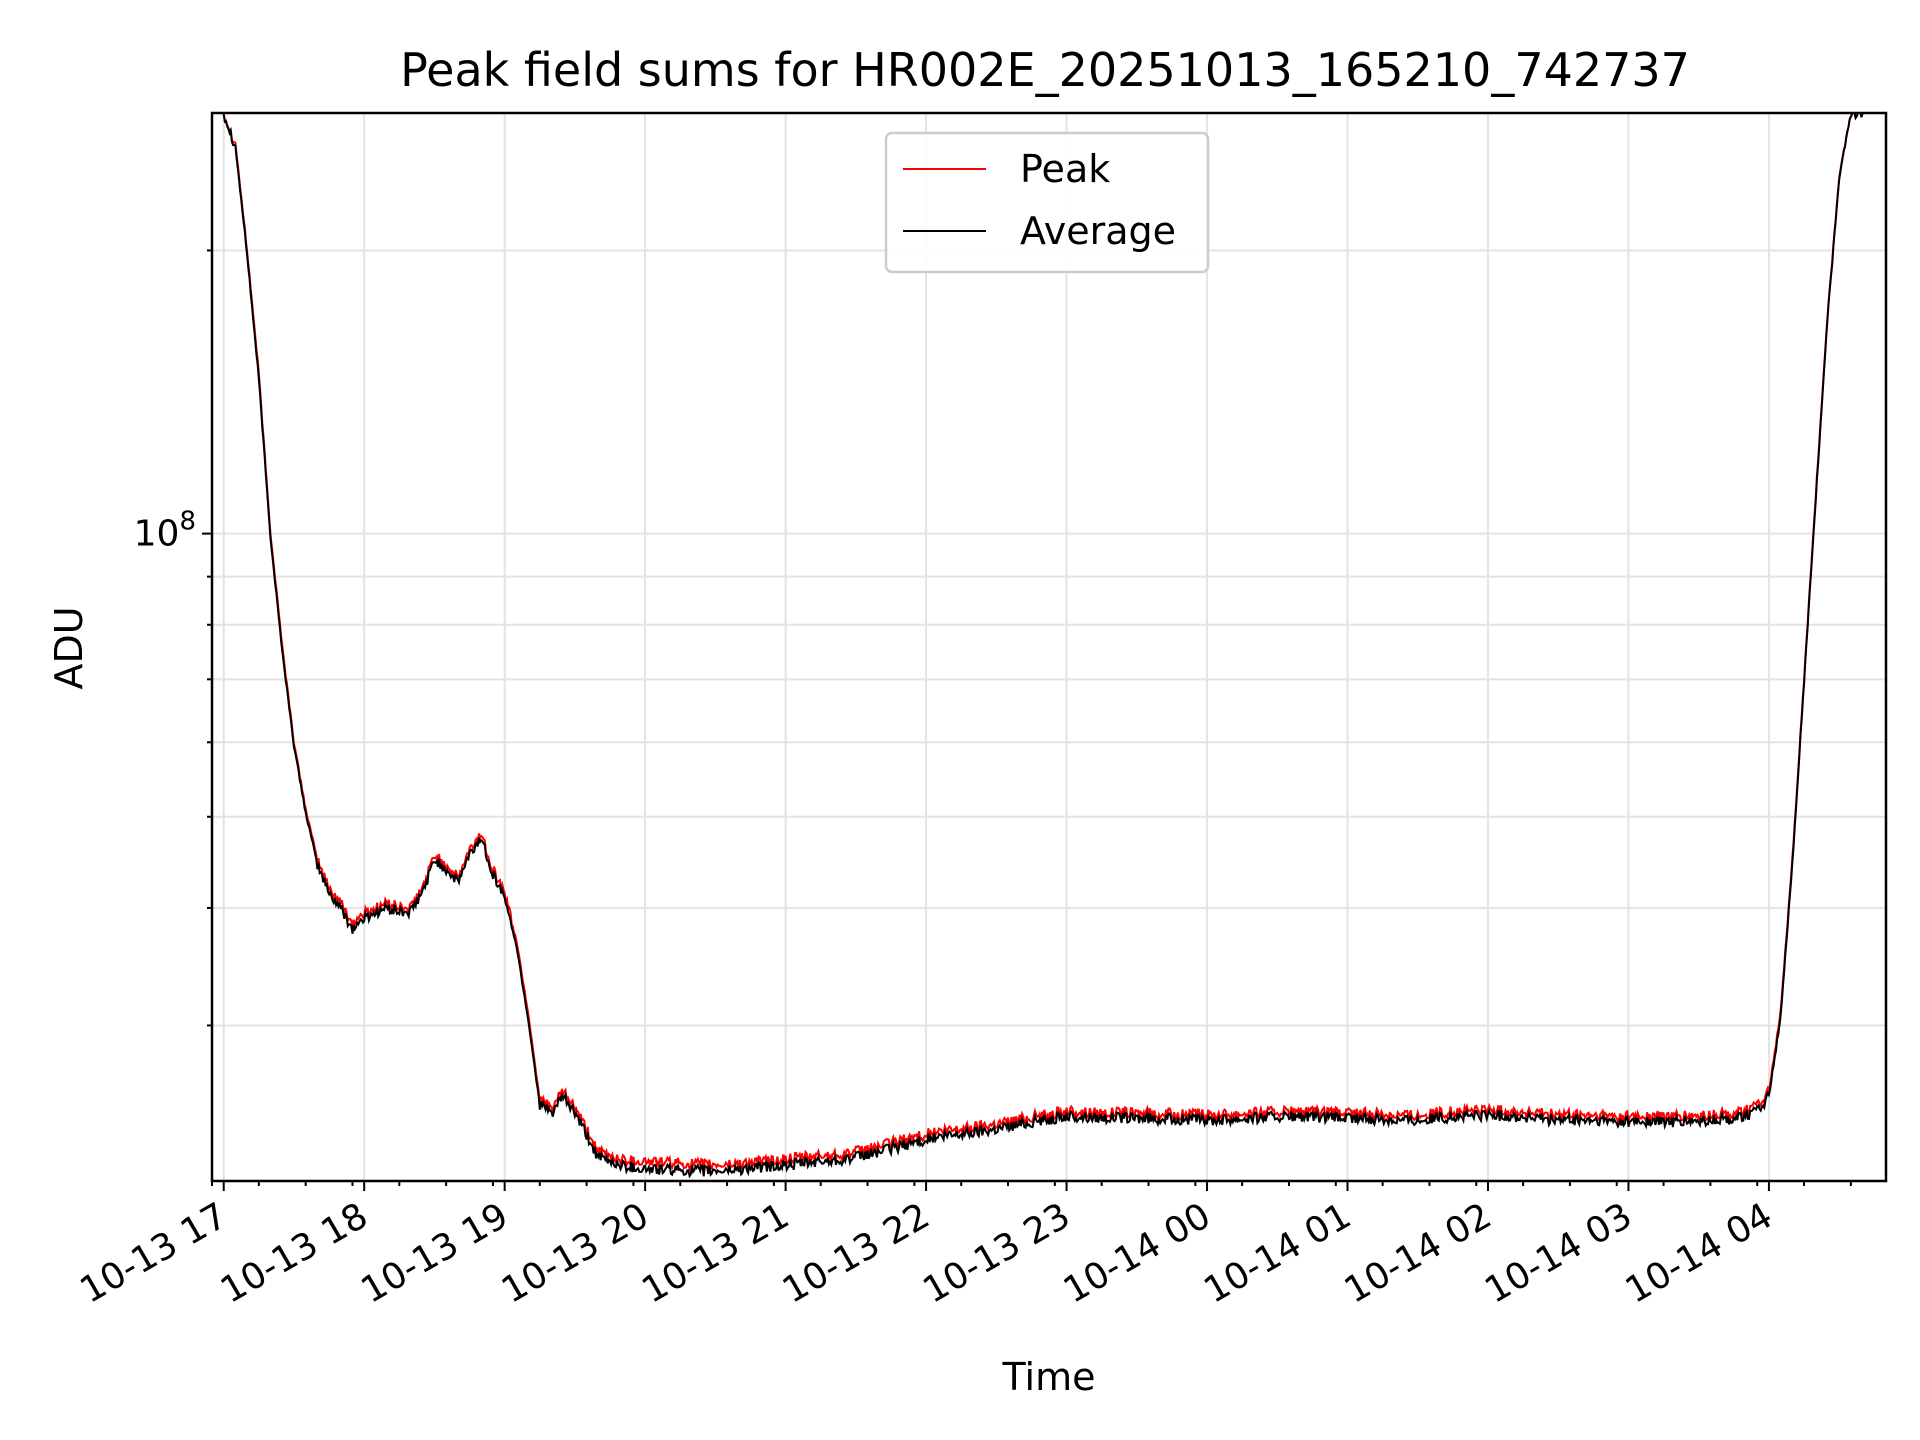 The width and height of the screenshot is (1920, 1440). What do you see at coordinates (1098, 231) in the screenshot?
I see `legend-label-average: Average` at bounding box center [1098, 231].